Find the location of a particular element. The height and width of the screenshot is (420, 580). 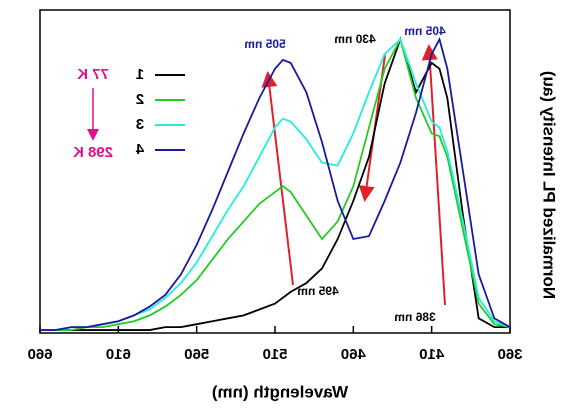

x-tick-label: 460 is located at coordinates (353, 354).